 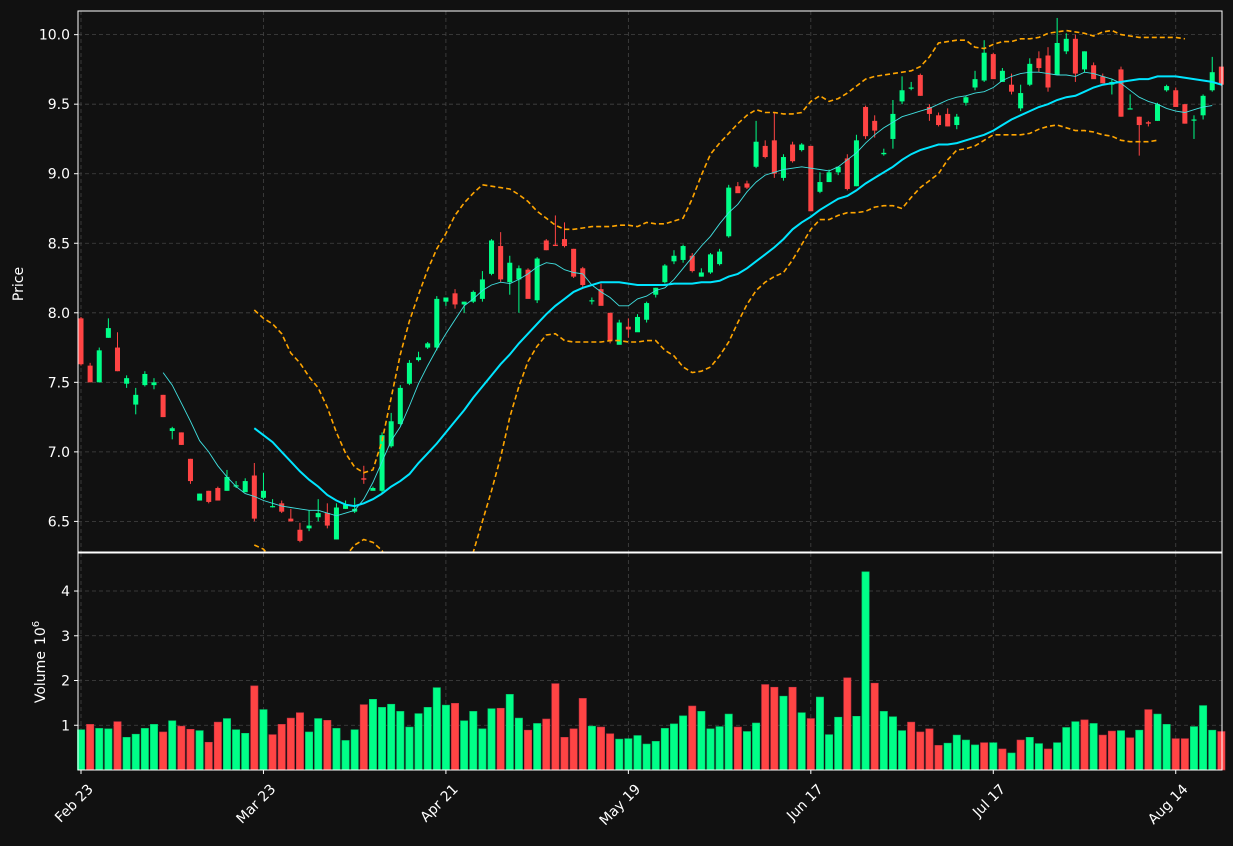 What do you see at coordinates (65, 726) in the screenshot?
I see `volume-tick-label: 1` at bounding box center [65, 726].